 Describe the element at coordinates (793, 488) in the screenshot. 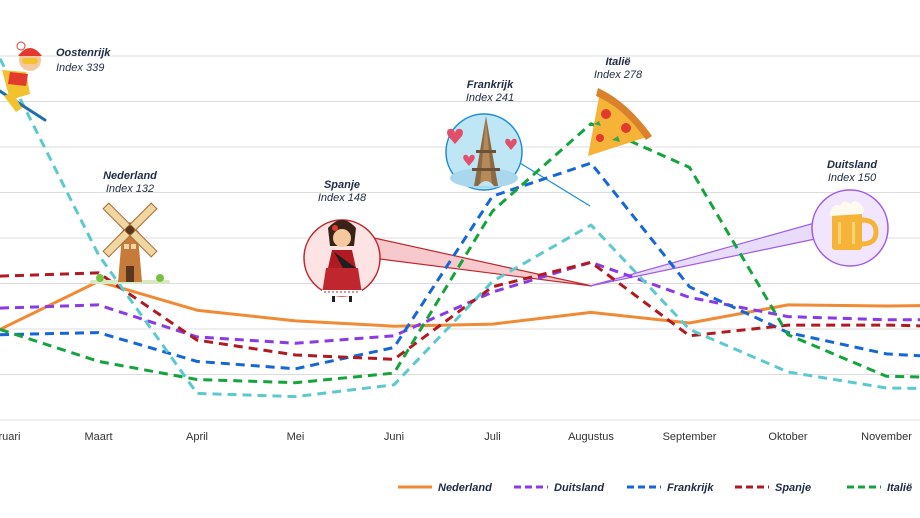

I see `legend-label: Spanje` at that location.